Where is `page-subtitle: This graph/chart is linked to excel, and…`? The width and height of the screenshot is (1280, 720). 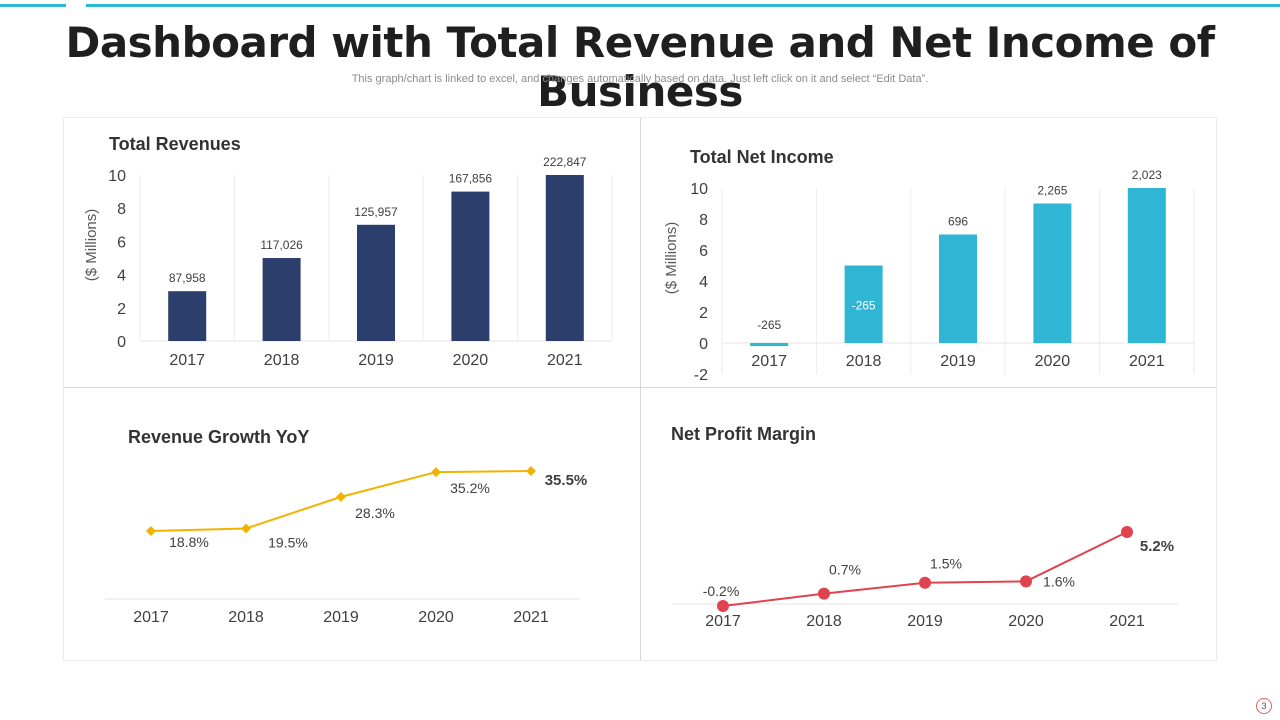 page-subtitle: This graph/chart is linked to excel, and… is located at coordinates (640, 79).